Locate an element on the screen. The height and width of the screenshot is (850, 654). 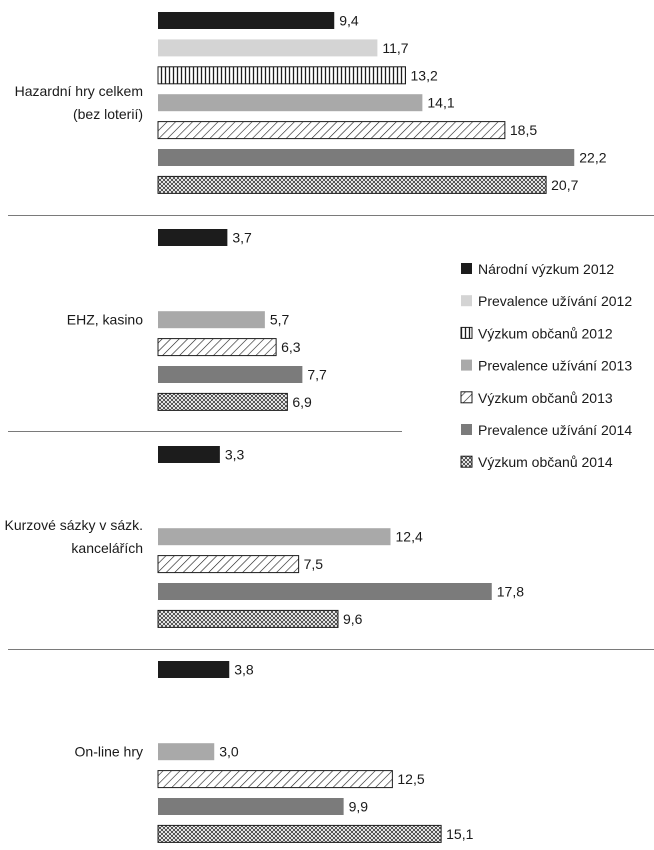
category-label: EHZ, kasino is located at coordinates (105, 320).